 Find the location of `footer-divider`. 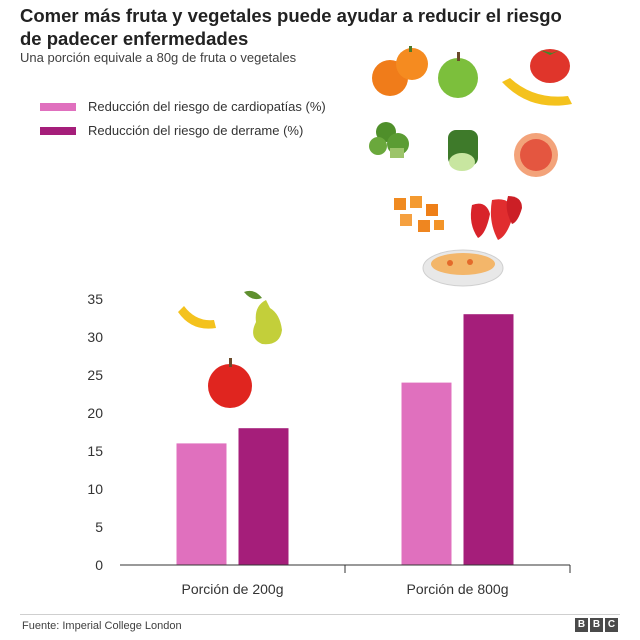

footer-divider is located at coordinates (320, 614).